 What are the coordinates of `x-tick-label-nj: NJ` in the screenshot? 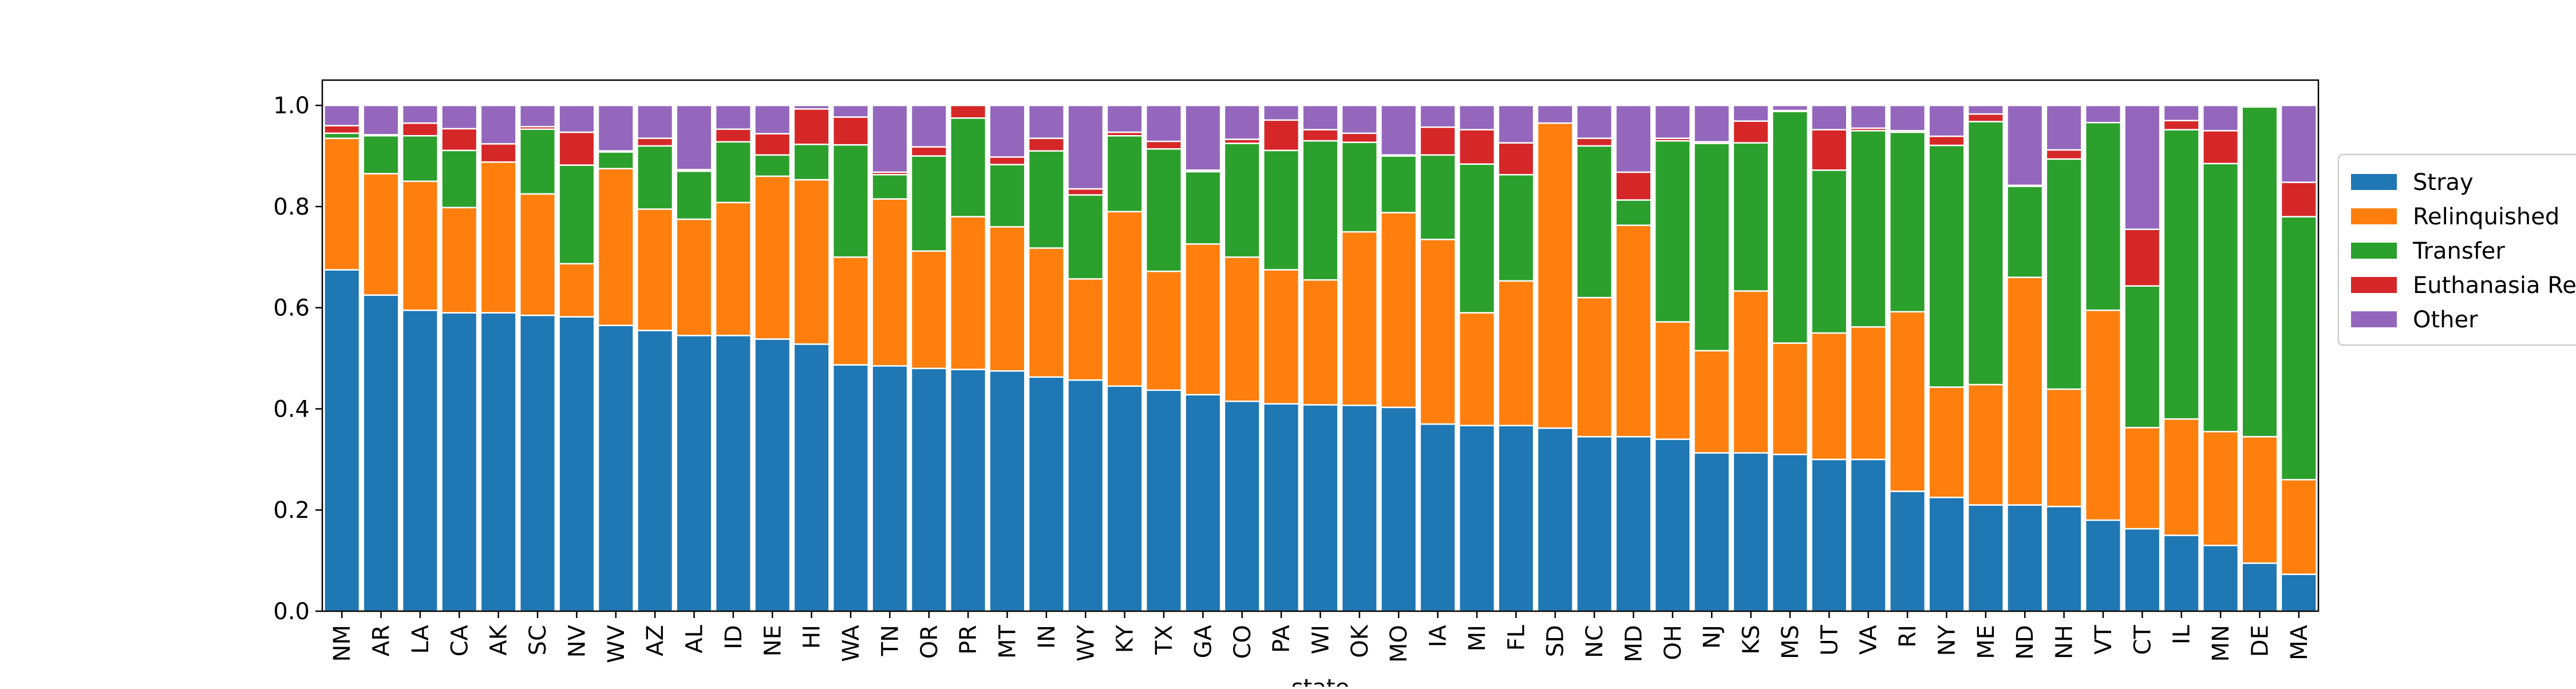 It's located at (1712, 637).